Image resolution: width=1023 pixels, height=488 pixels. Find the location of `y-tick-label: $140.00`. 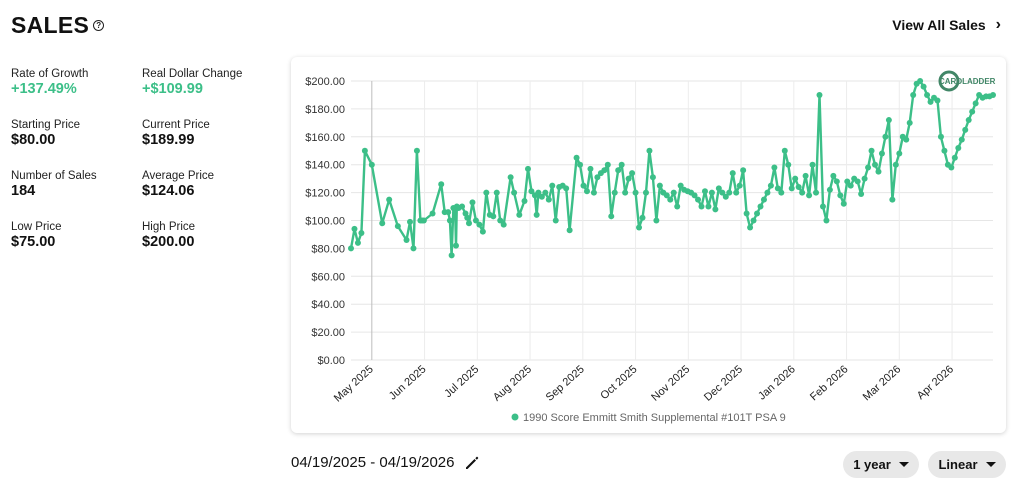

y-tick-label: $140.00 is located at coordinates (325, 166).